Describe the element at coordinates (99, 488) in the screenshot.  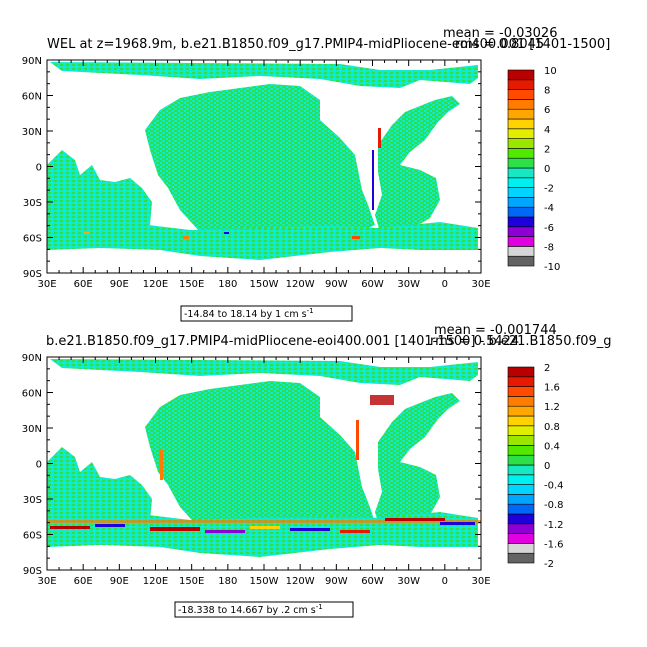
I see `panel-2-ocean-indian` at that location.